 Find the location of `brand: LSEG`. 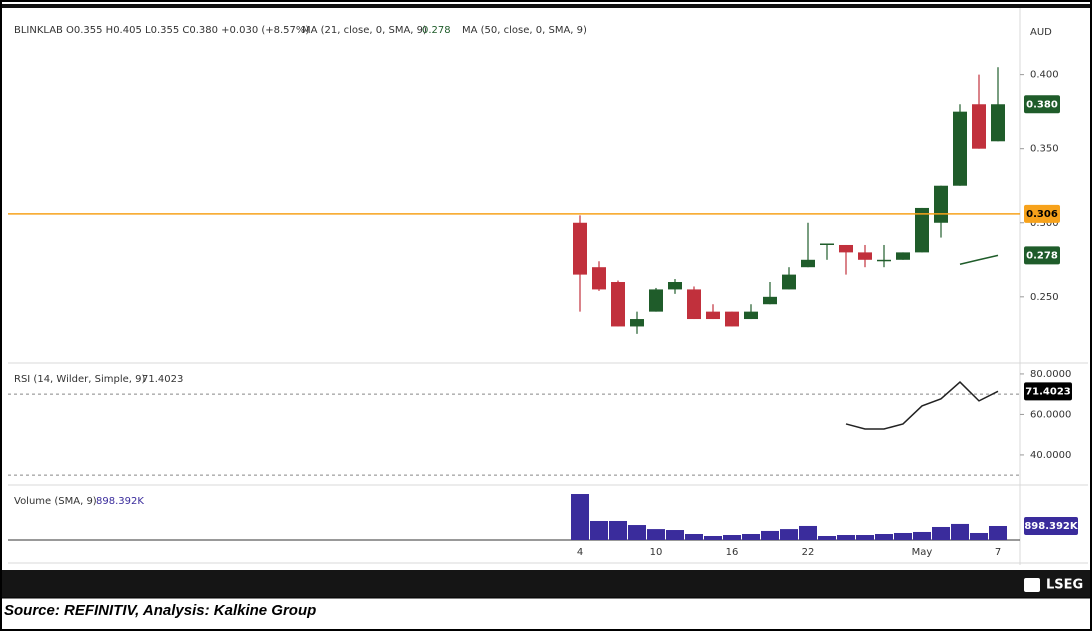

brand: LSEG is located at coordinates (1064, 585).